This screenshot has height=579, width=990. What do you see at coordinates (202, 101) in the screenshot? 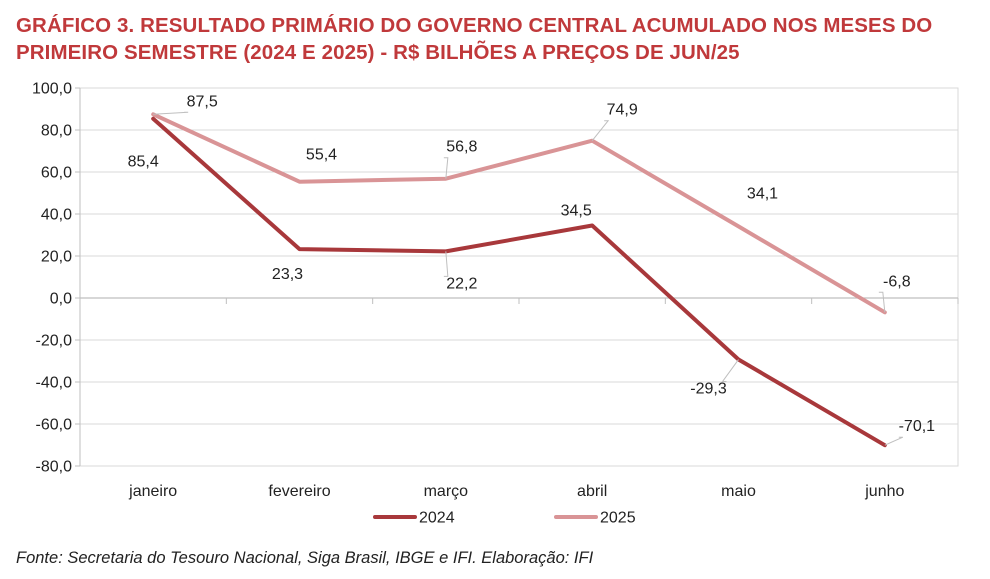
I see `data-label-2025: 87,5` at bounding box center [202, 101].